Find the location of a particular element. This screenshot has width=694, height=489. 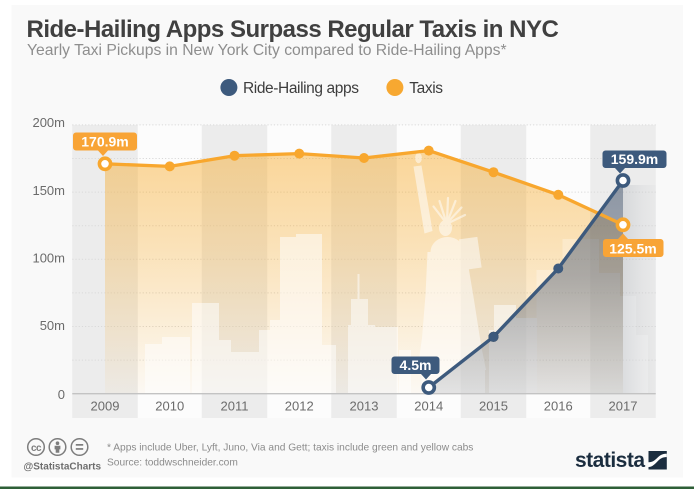

svg-text: 4.5m is located at coordinates (416, 365).